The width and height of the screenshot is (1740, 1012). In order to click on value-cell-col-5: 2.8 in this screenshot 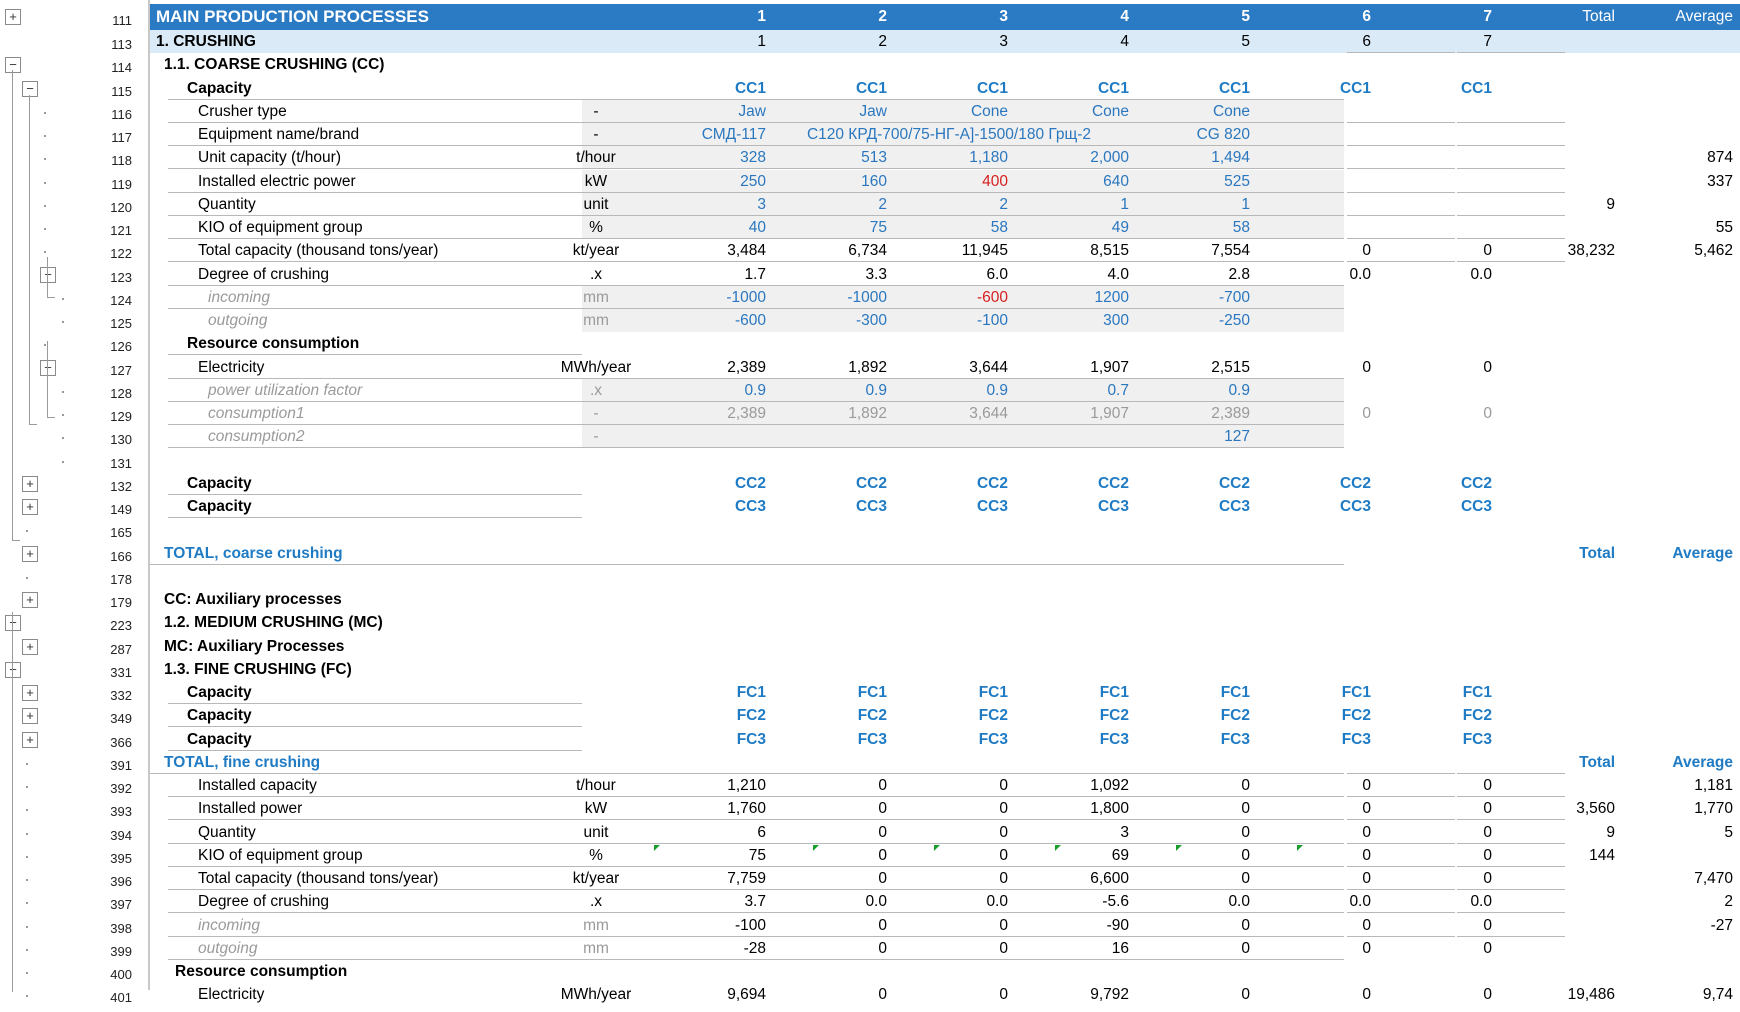, I will do `click(1239, 274)`.